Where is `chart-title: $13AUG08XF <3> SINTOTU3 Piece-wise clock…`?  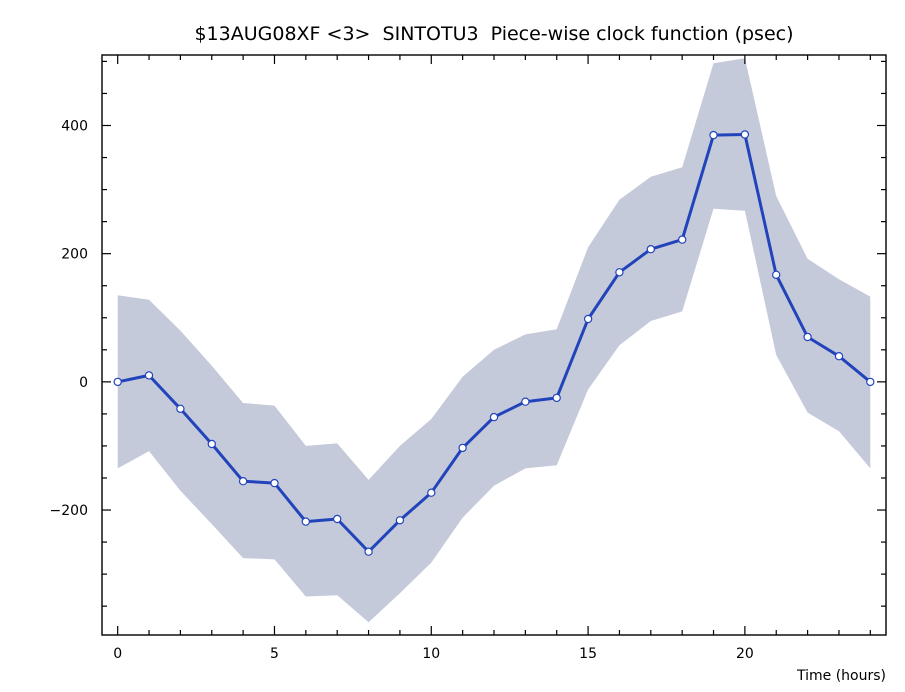 chart-title: $13AUG08XF <3> SINTOTU3 Piece-wise clock… is located at coordinates (493, 34).